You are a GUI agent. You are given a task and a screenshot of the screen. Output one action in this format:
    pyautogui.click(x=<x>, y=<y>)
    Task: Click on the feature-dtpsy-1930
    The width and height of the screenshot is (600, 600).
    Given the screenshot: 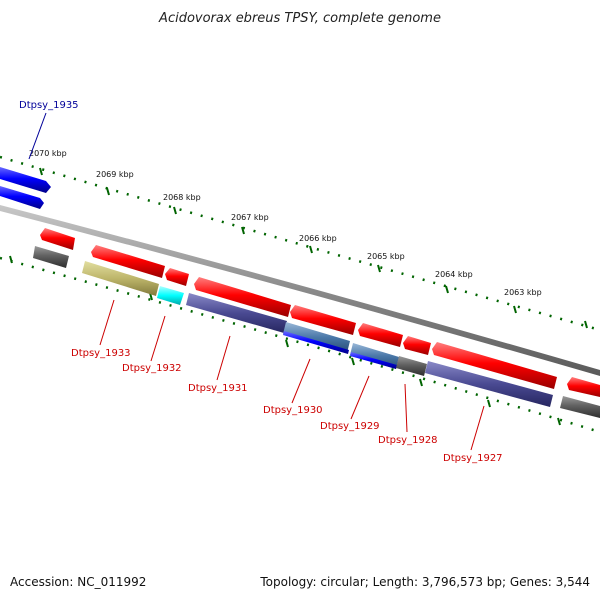 What is the action you would take?
    pyautogui.click(x=319, y=329)
    